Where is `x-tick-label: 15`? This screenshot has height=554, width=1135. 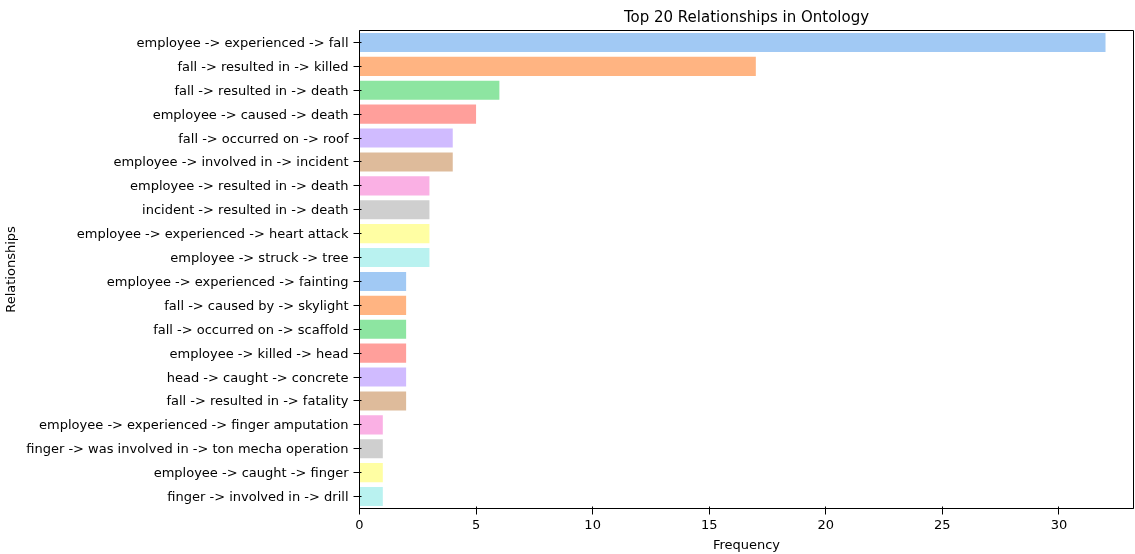 x-tick-label: 15 is located at coordinates (709, 524).